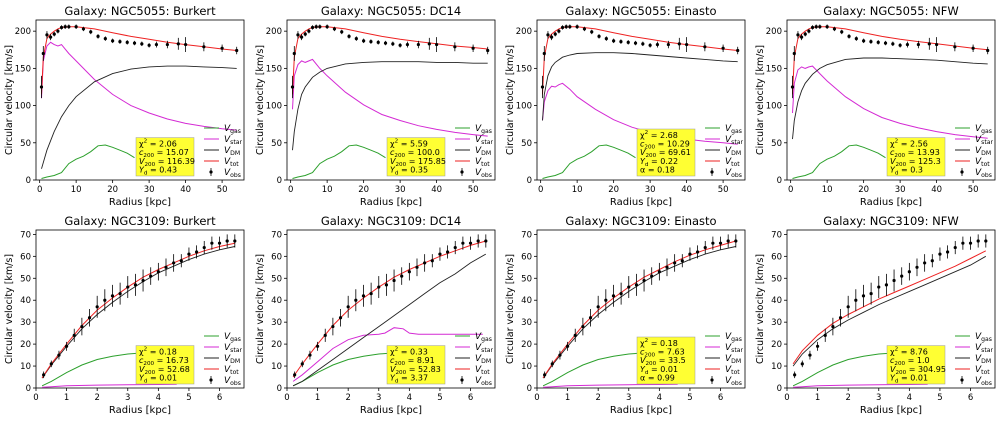 The image size is (1000, 421). I want to click on x-axis-label: Radius [kpc], so click(140, 410).